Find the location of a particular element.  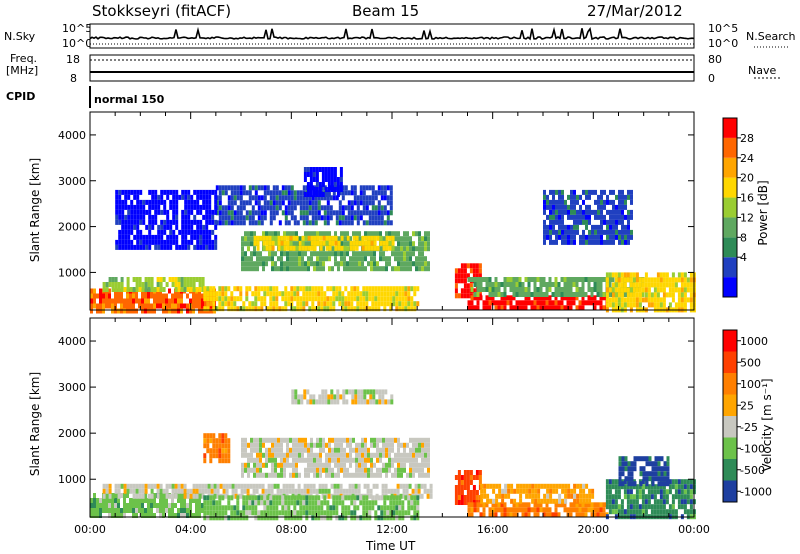

power-colorbar-swatch is located at coordinates (730, 247).